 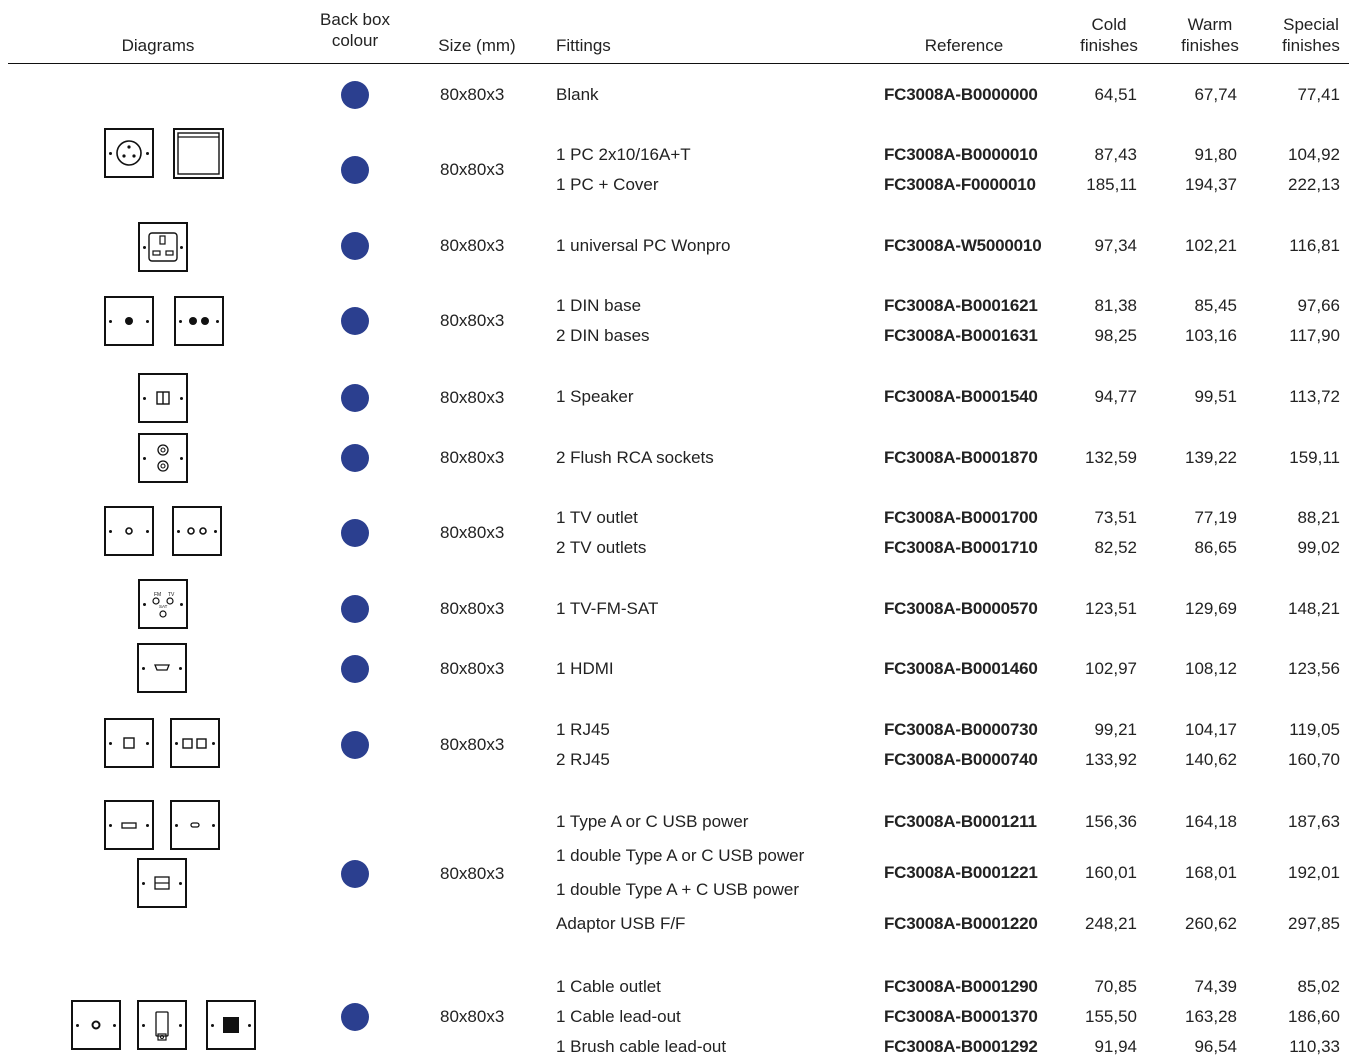 I want to click on usb-a-icon, so click(x=129, y=825).